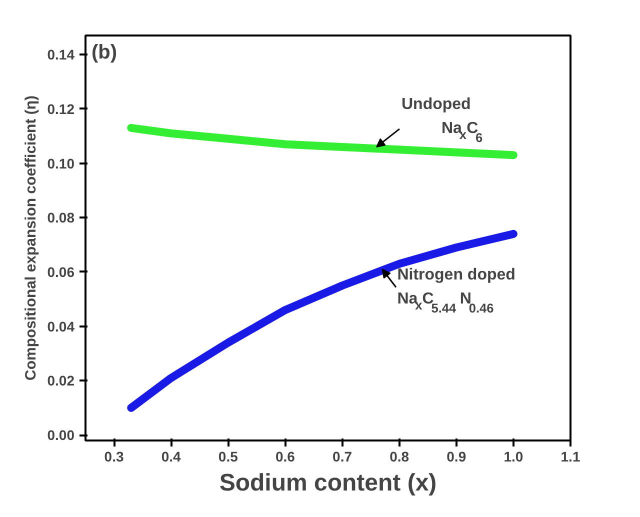 This screenshot has height=517, width=640. I want to click on x-axis-title: Sodium content (x), so click(328, 483).